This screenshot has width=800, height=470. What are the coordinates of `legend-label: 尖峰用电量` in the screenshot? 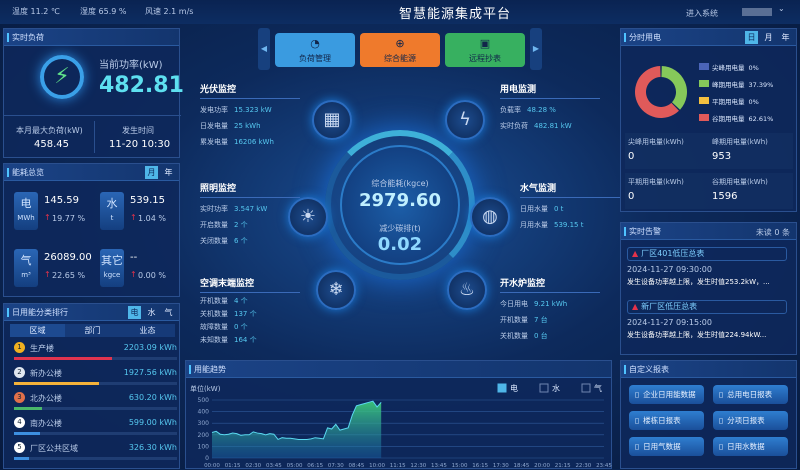 It's located at (728, 68).